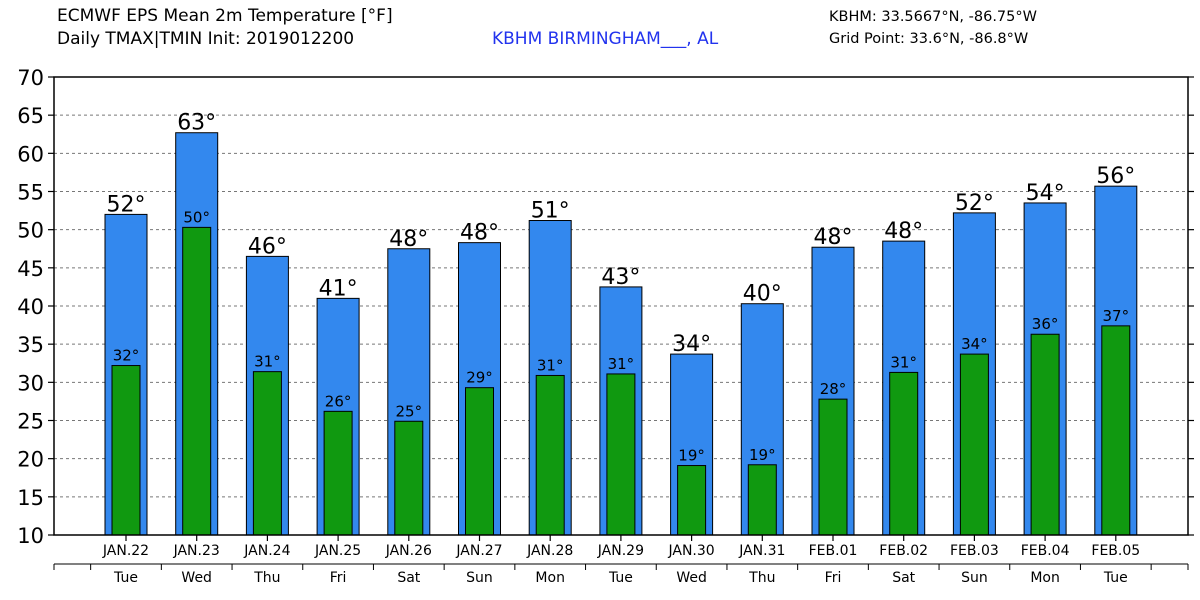 This screenshot has height=600, width=1200. What do you see at coordinates (30, 422) in the screenshot?
I see `y-tick-label: 25` at bounding box center [30, 422].